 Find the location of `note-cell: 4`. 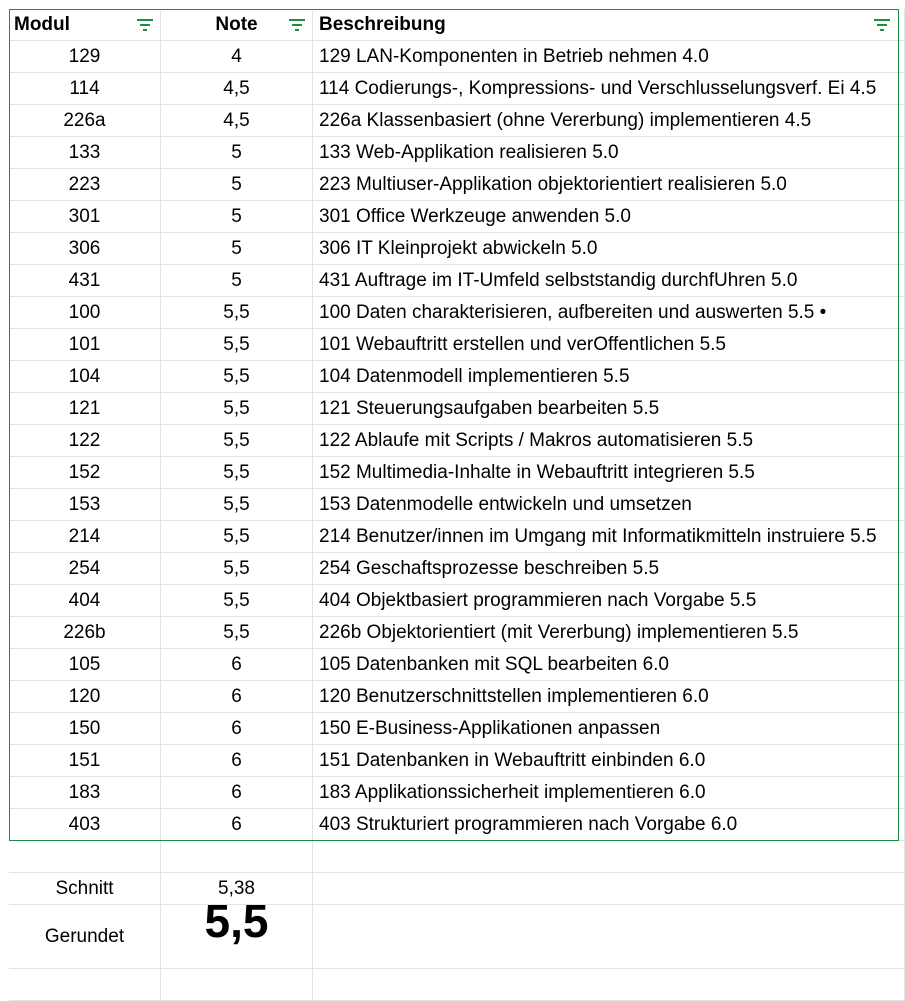

note-cell: 4 is located at coordinates (237, 57).